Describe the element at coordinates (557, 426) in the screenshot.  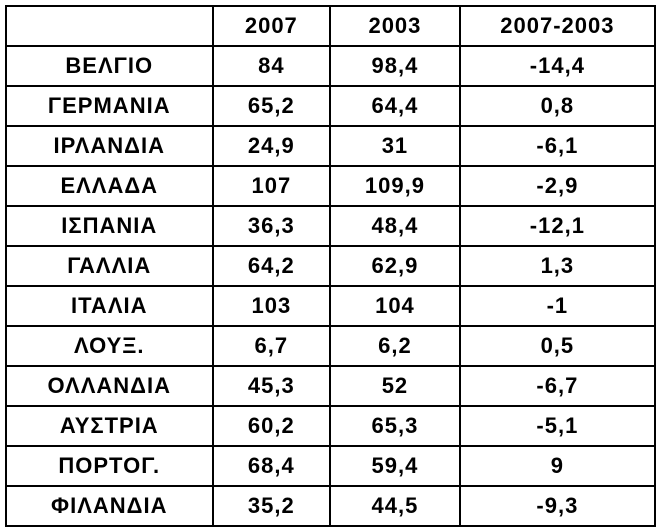
I see `value-cell: -5,1` at that location.